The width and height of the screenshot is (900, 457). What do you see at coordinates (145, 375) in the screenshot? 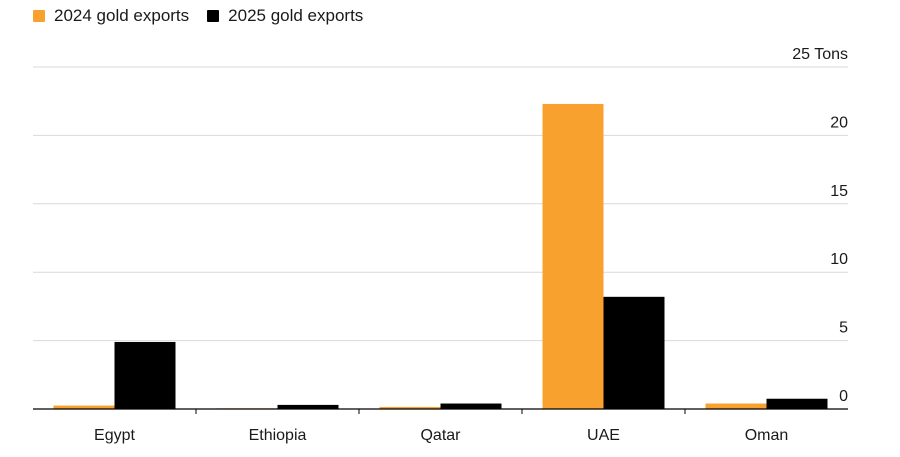
I see `bar-egypt-2025` at bounding box center [145, 375].